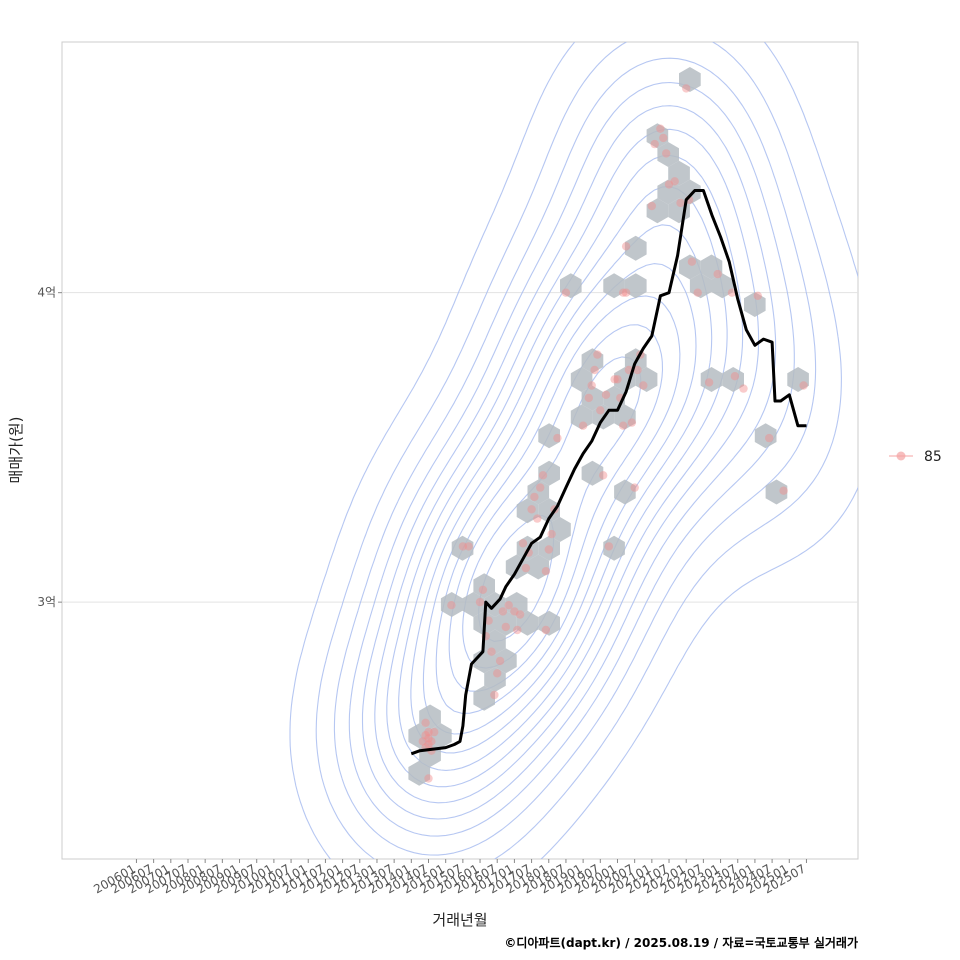 The image size is (960, 960). What do you see at coordinates (49, 447) in the screenshot?
I see `y-axis-ticks: 3억 4억` at bounding box center [49, 447].